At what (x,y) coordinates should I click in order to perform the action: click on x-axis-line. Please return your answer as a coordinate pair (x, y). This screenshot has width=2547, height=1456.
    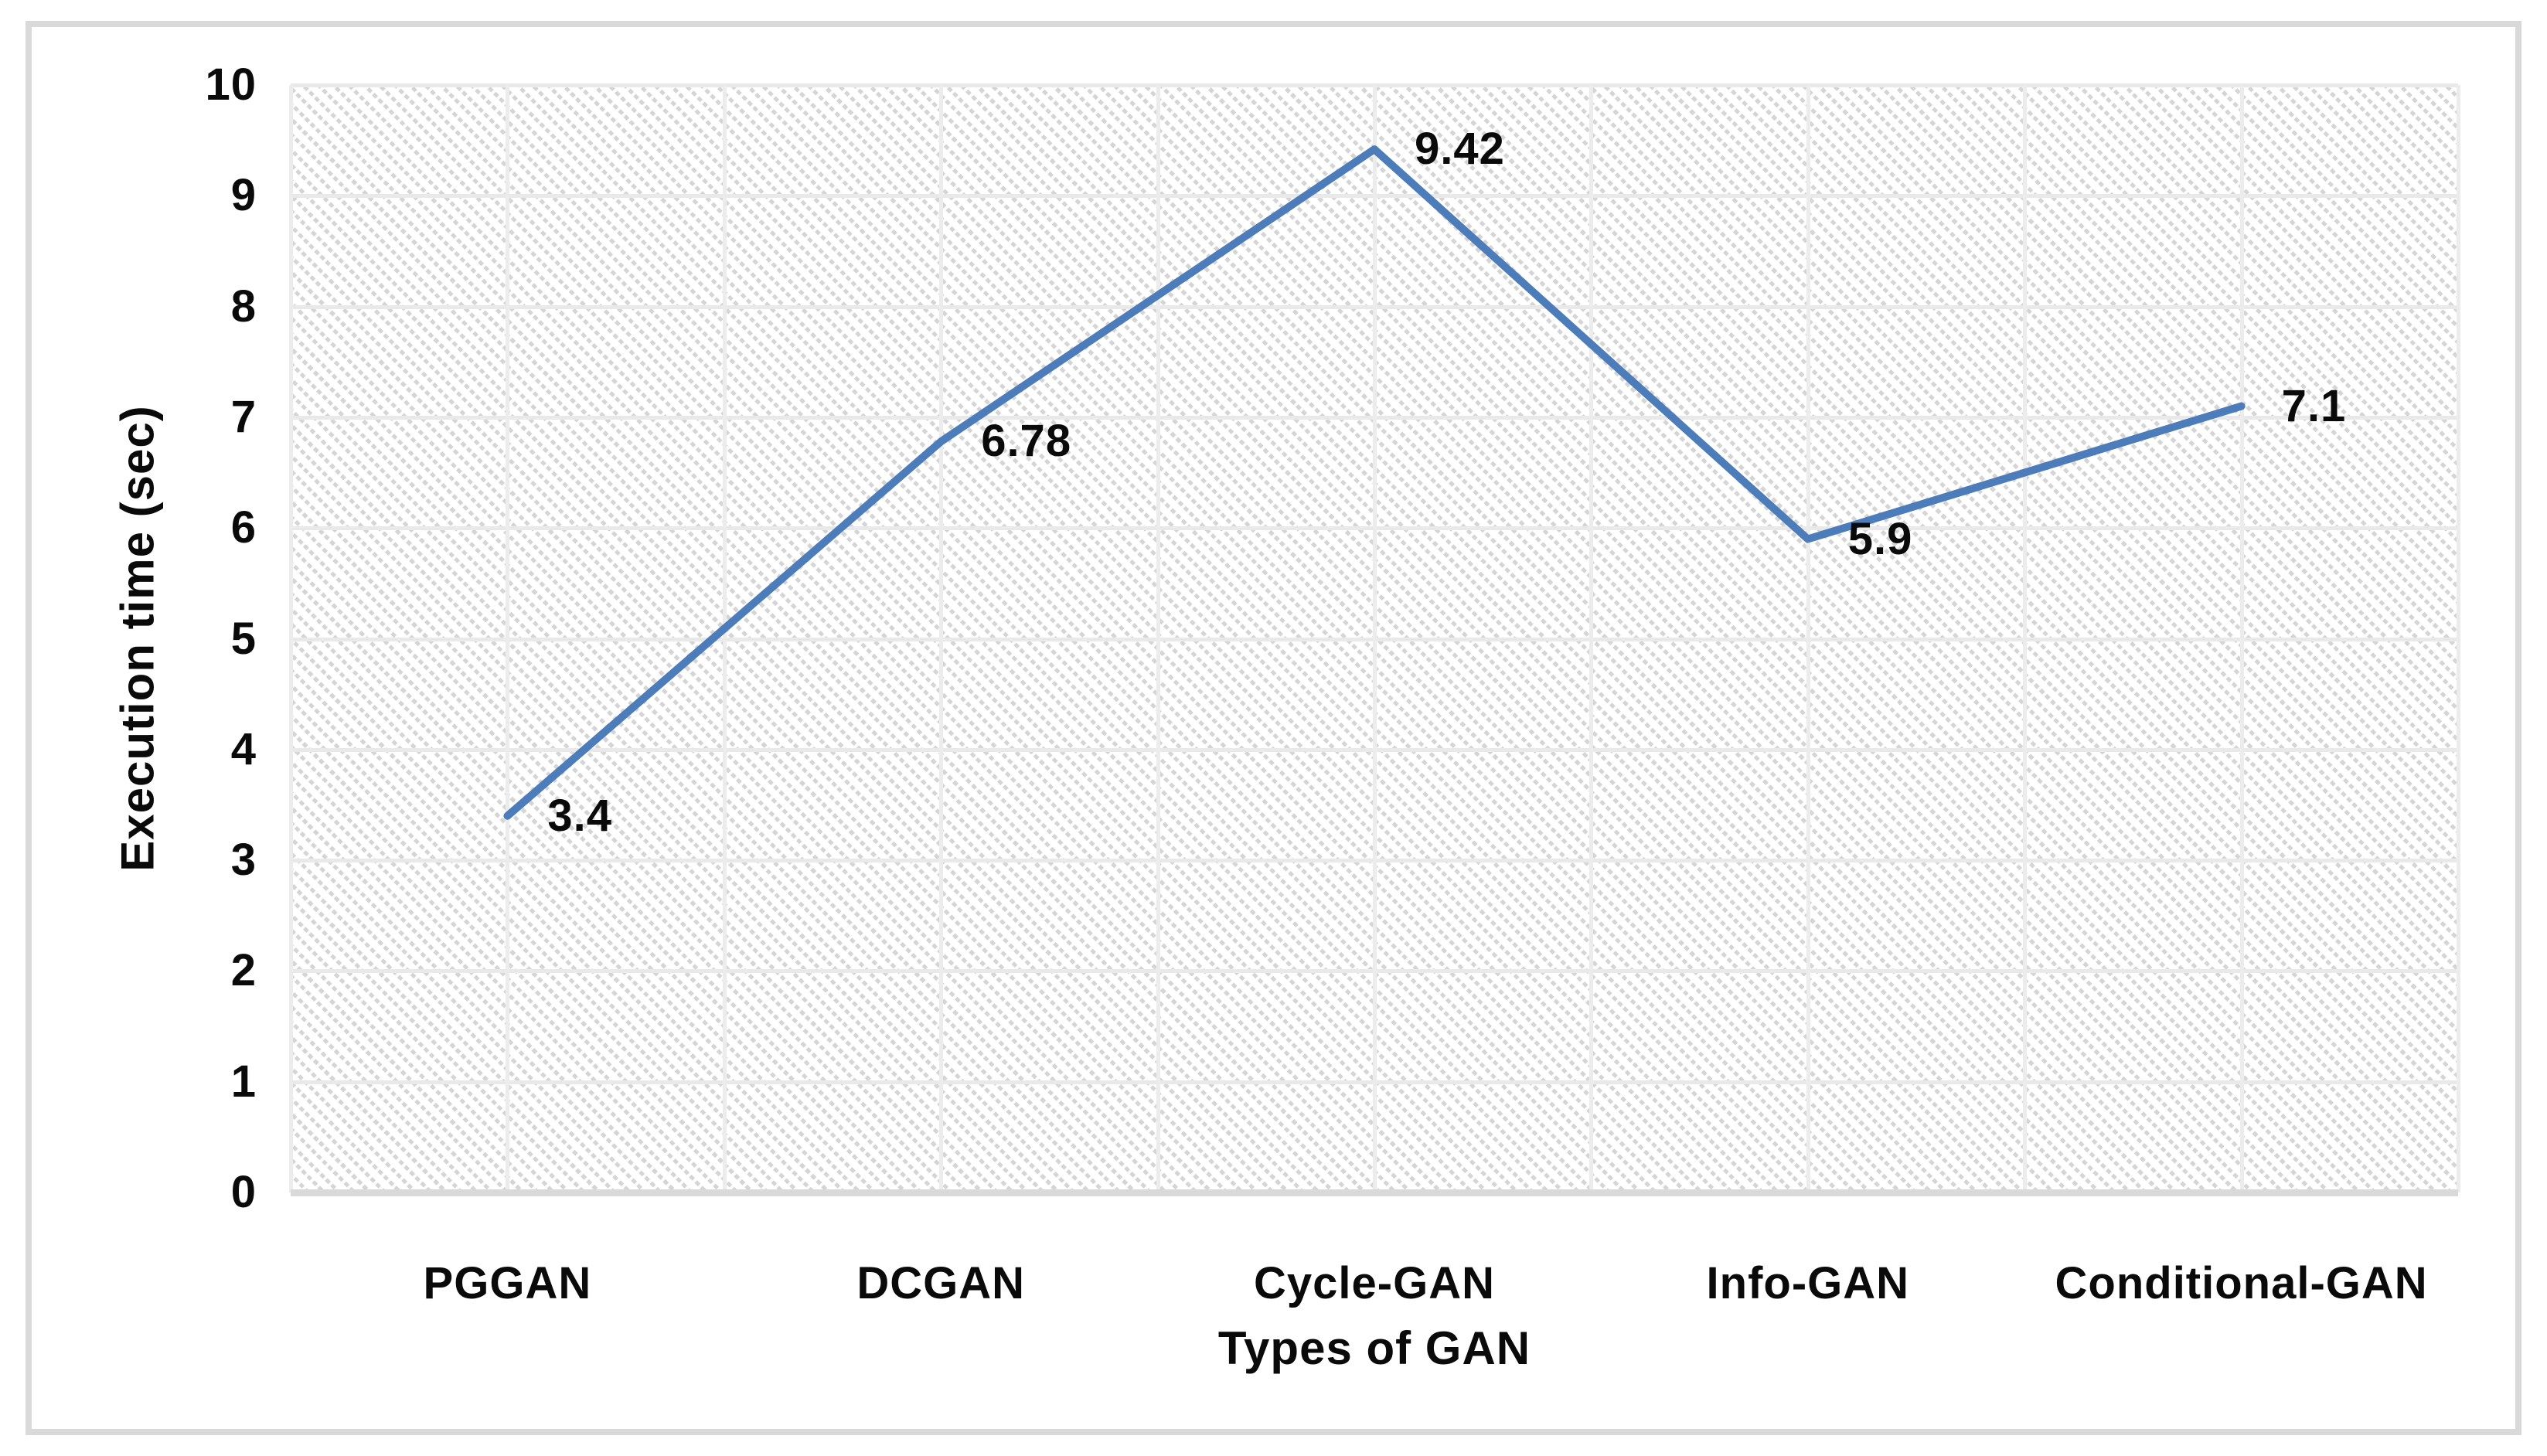
    Looking at the image, I should click on (1374, 1193).